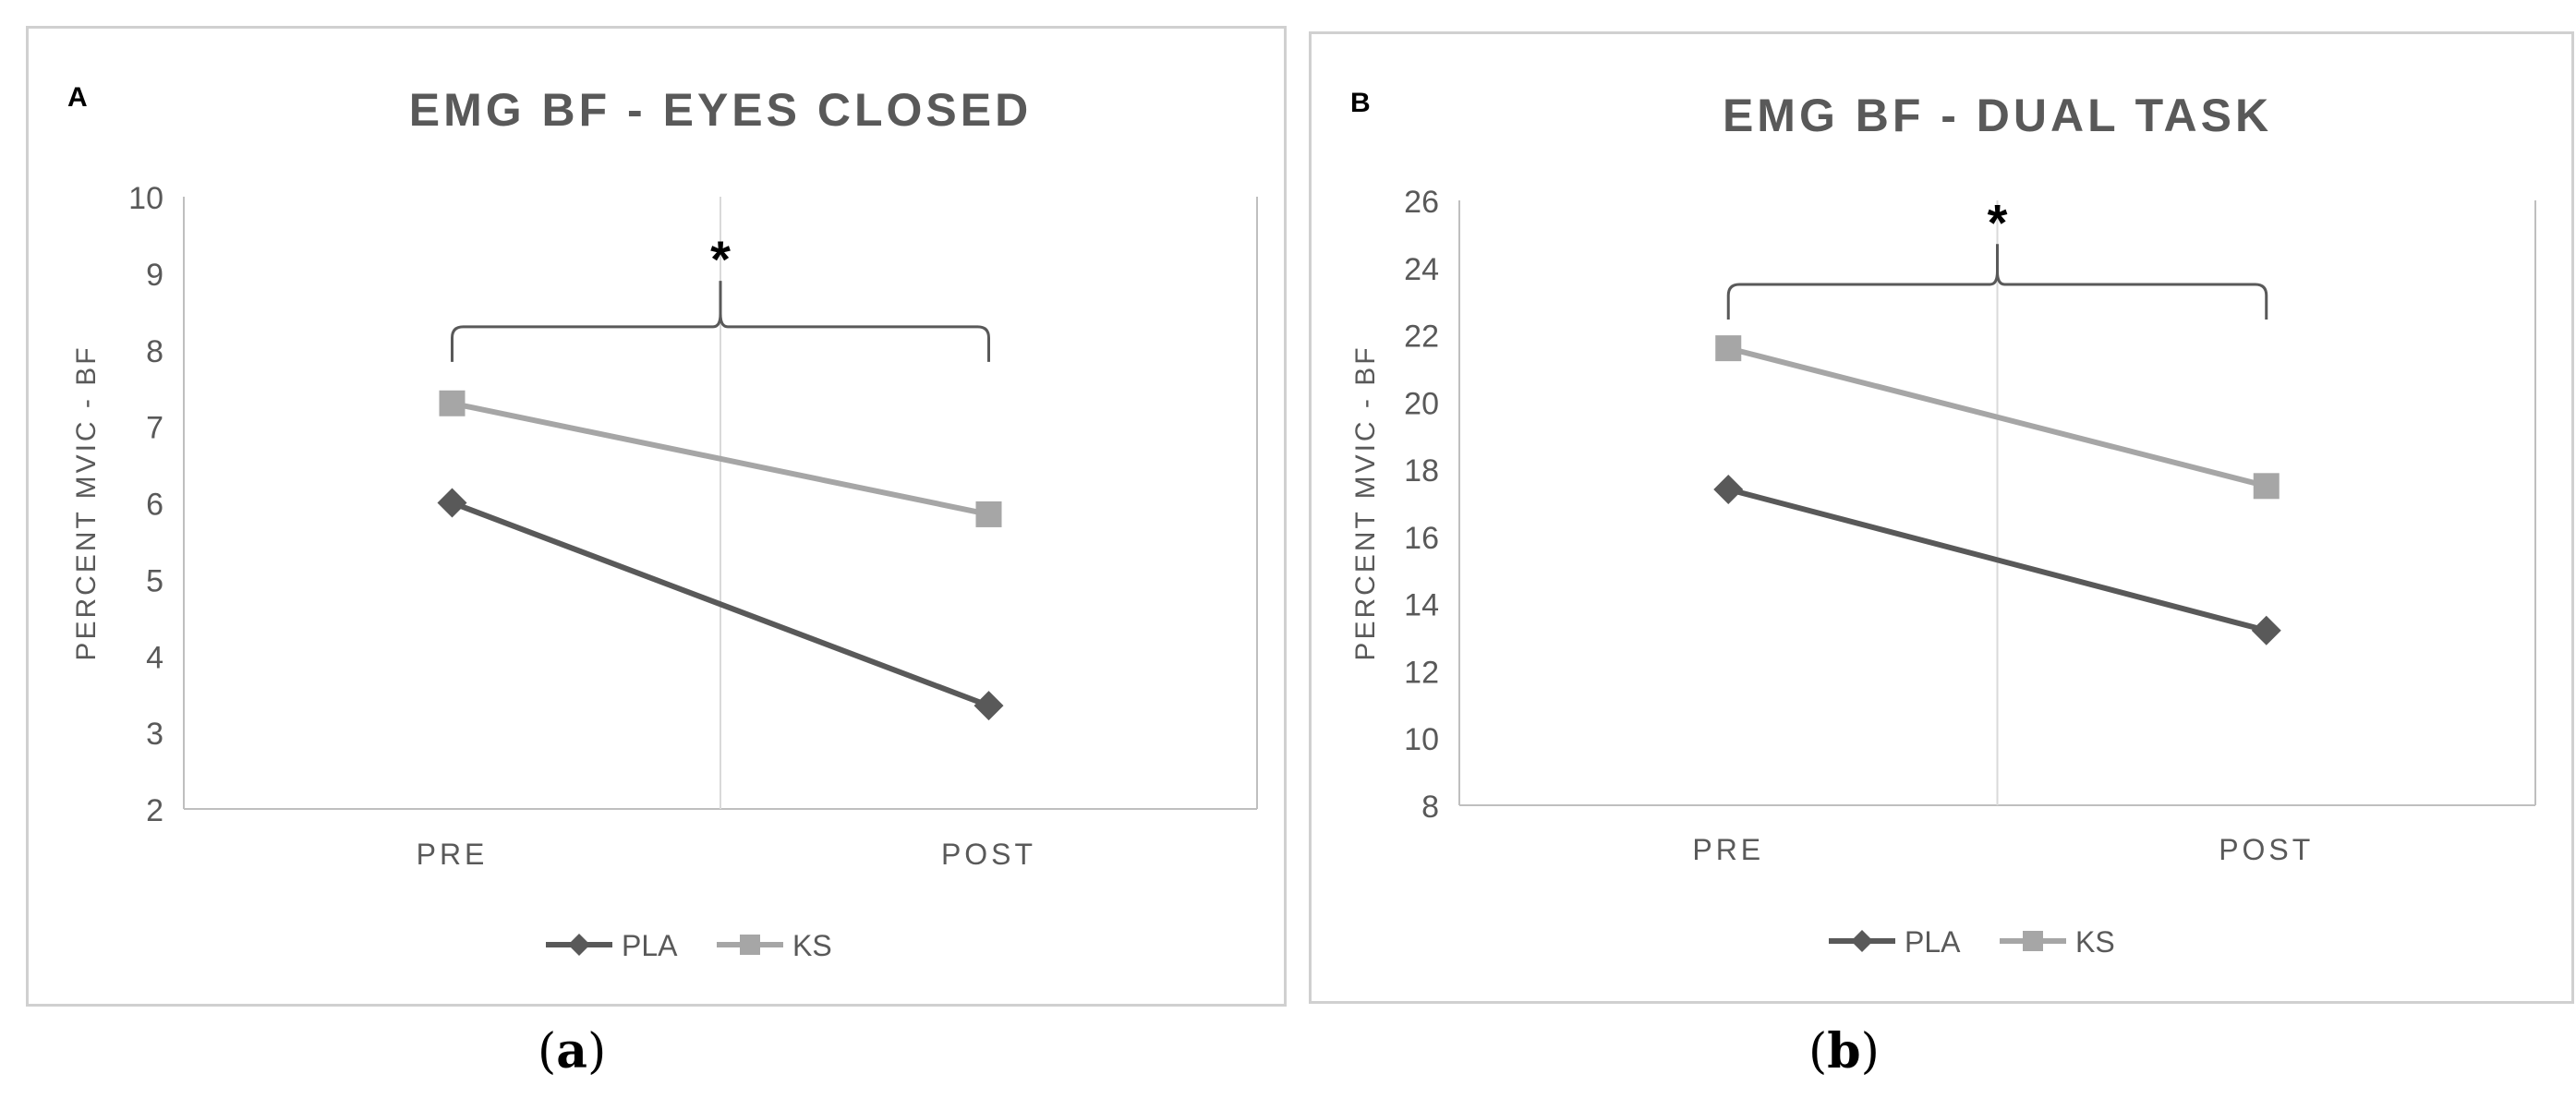  I want to click on y-tick-label: 16, so click(1421, 538).